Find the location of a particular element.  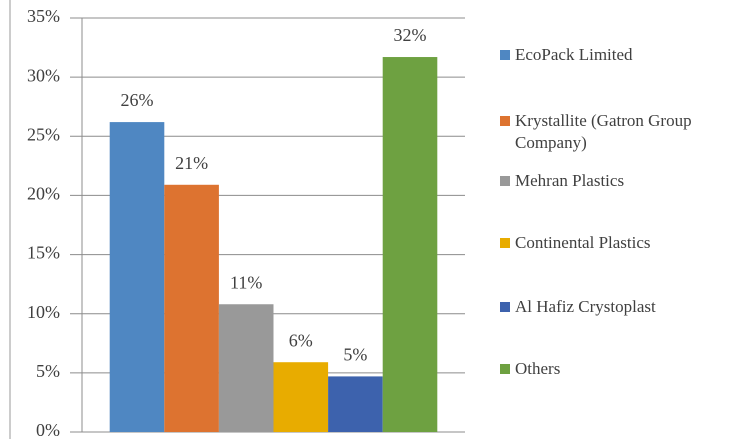

data-label: 5% is located at coordinates (355, 355).